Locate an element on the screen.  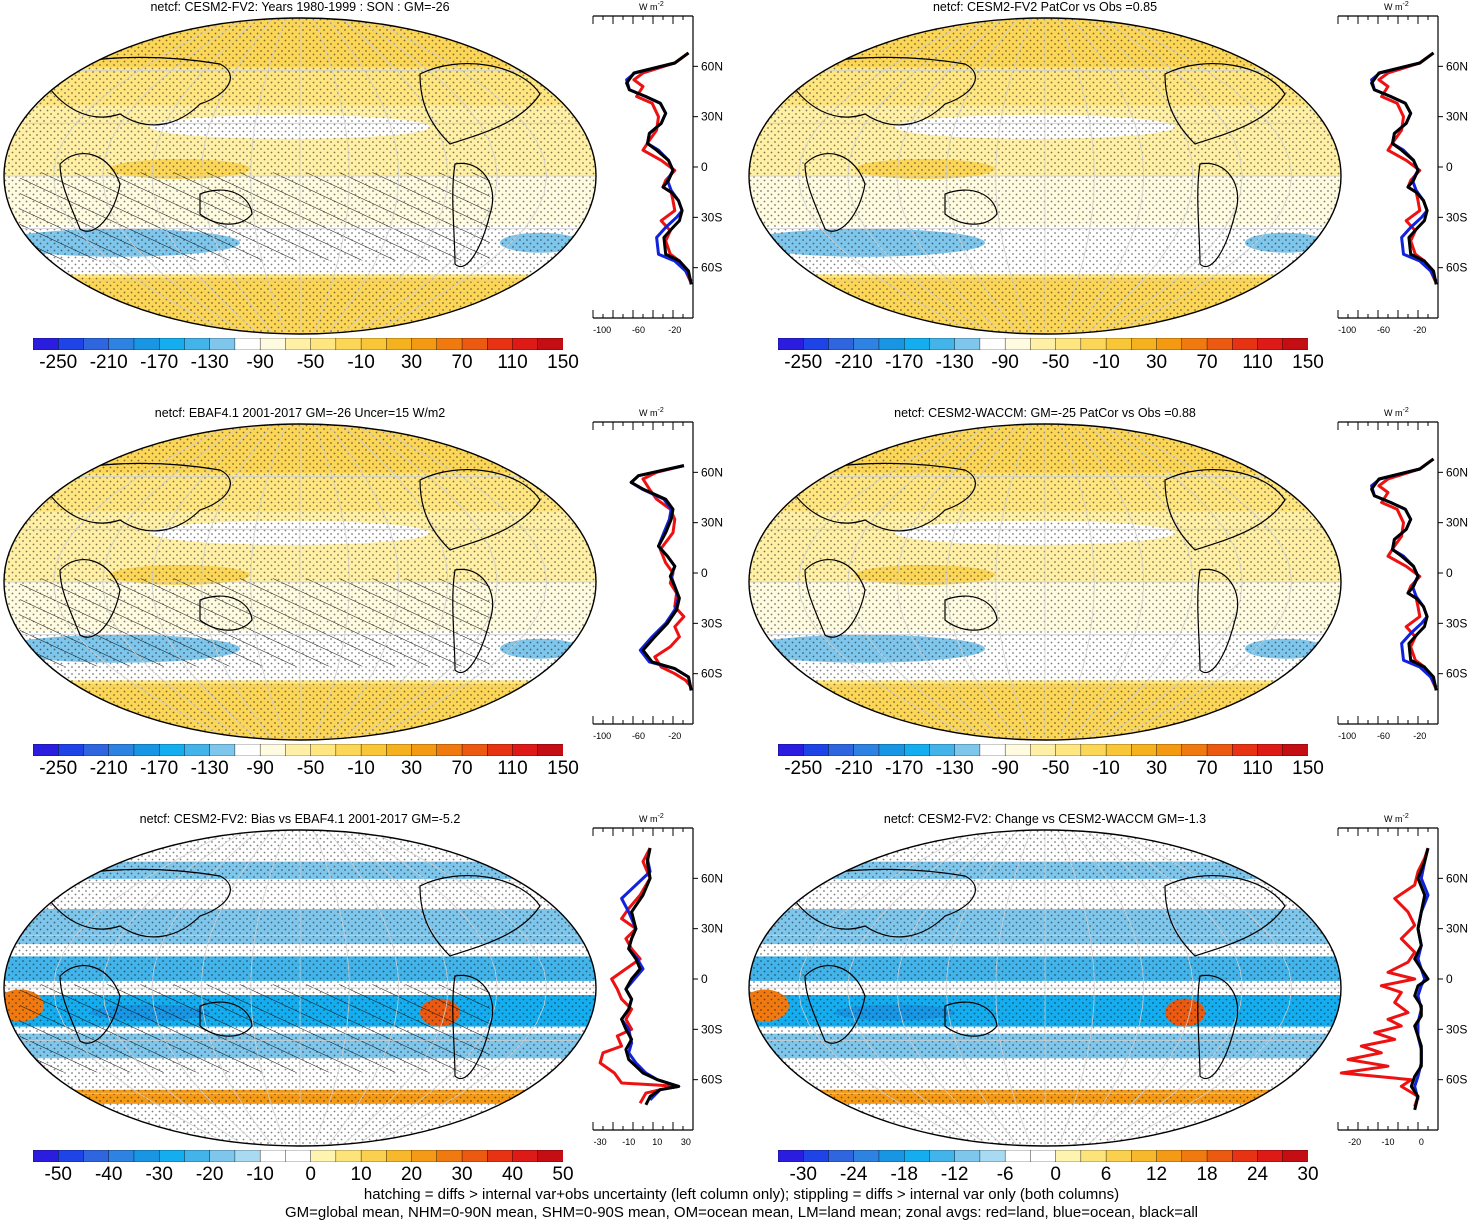
lat-label: 60N is located at coordinates (712, 66).